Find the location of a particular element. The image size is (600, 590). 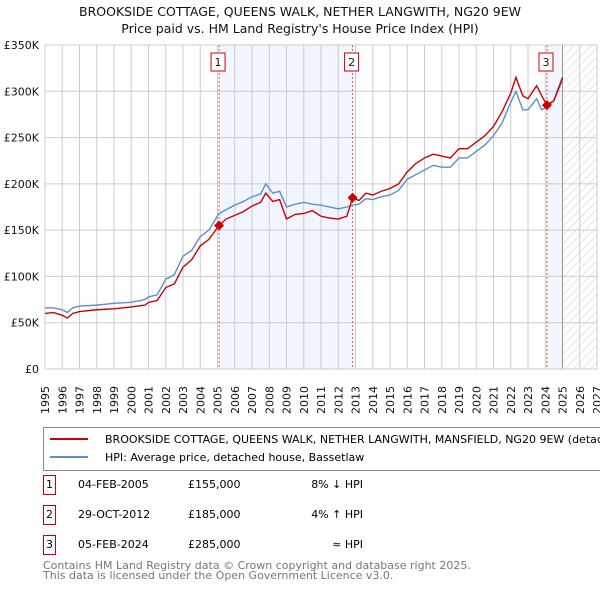

transaction-date: 29-OCT-2012 is located at coordinates (114, 514).